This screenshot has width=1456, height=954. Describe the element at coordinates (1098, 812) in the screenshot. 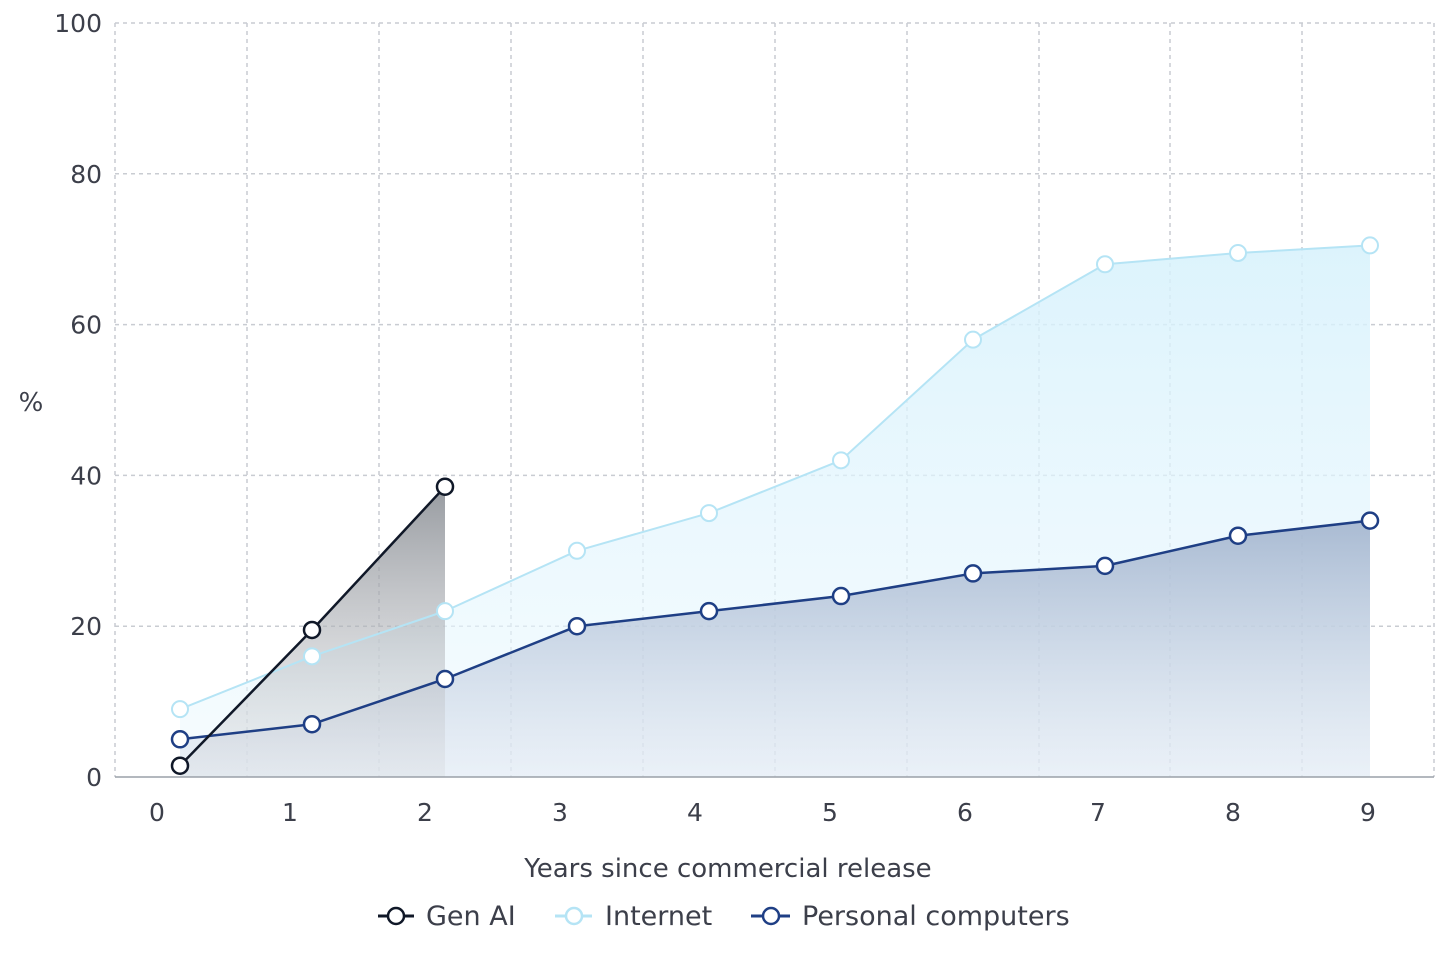

I see `x-tick-label: 7` at that location.